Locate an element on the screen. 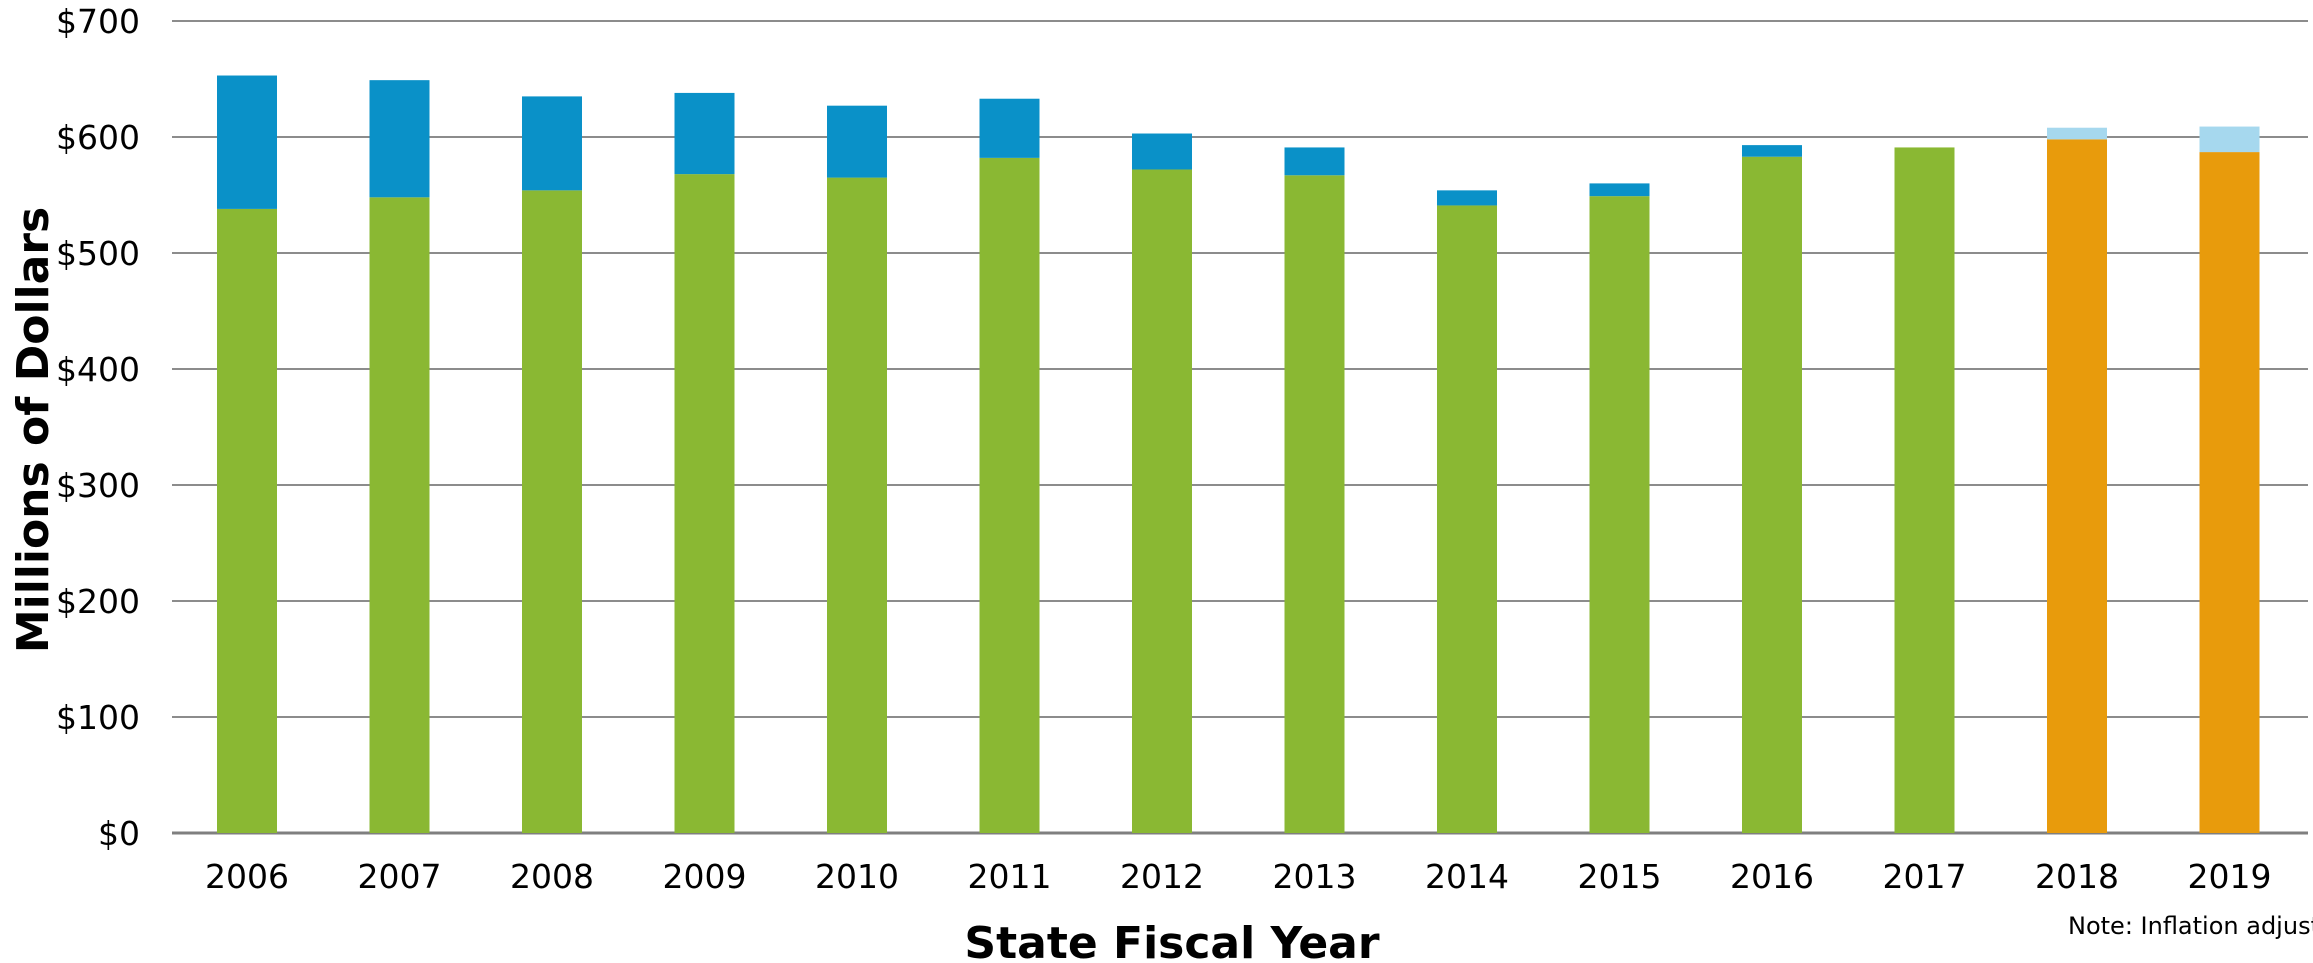 The width and height of the screenshot is (2313, 963). y-tick-labels: $0 $100 $200 $300 $400 $500 $600 $700 is located at coordinates (98, 427).